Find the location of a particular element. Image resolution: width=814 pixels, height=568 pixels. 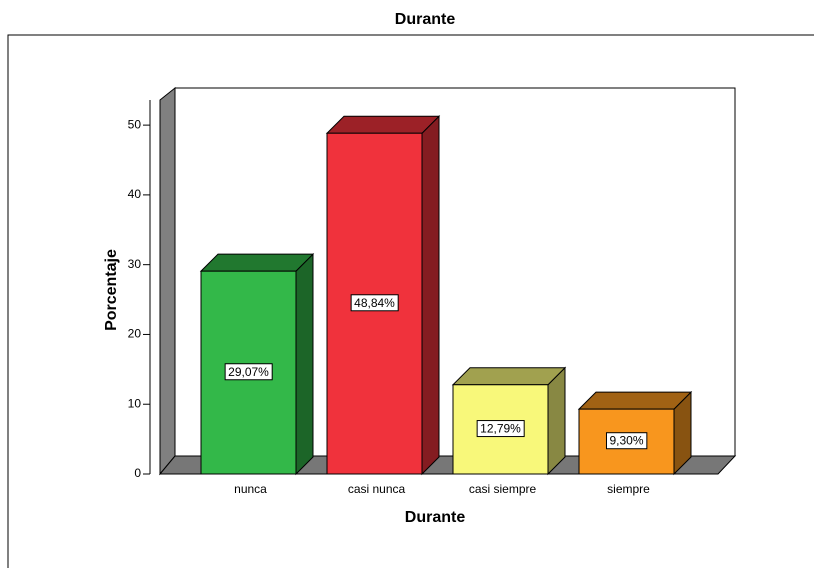

y-tick-label: 20 is located at coordinates (135, 334).